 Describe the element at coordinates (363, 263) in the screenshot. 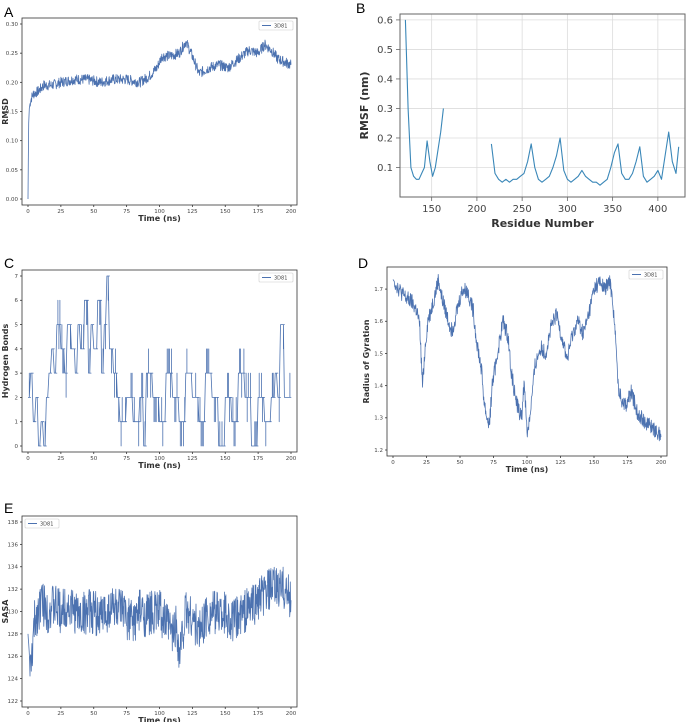

I see `panel-letter-d: D` at that location.